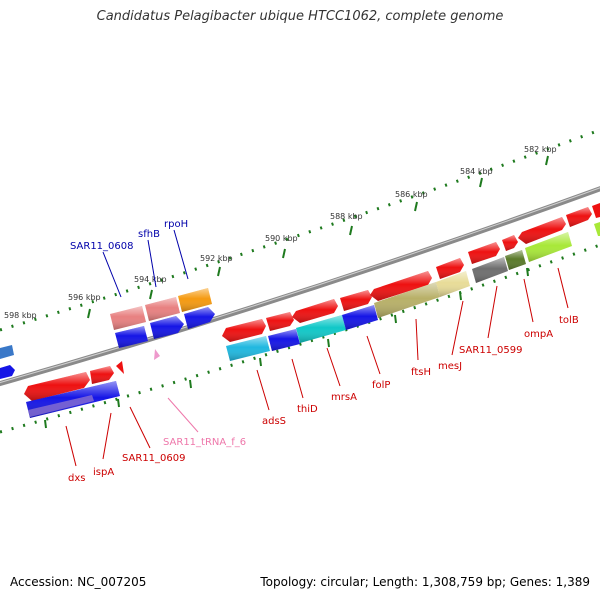 The height and width of the screenshot is (600, 600). What do you see at coordinates (78, 582) in the screenshot?
I see `accession-text: Accession: NC_007205` at bounding box center [78, 582].